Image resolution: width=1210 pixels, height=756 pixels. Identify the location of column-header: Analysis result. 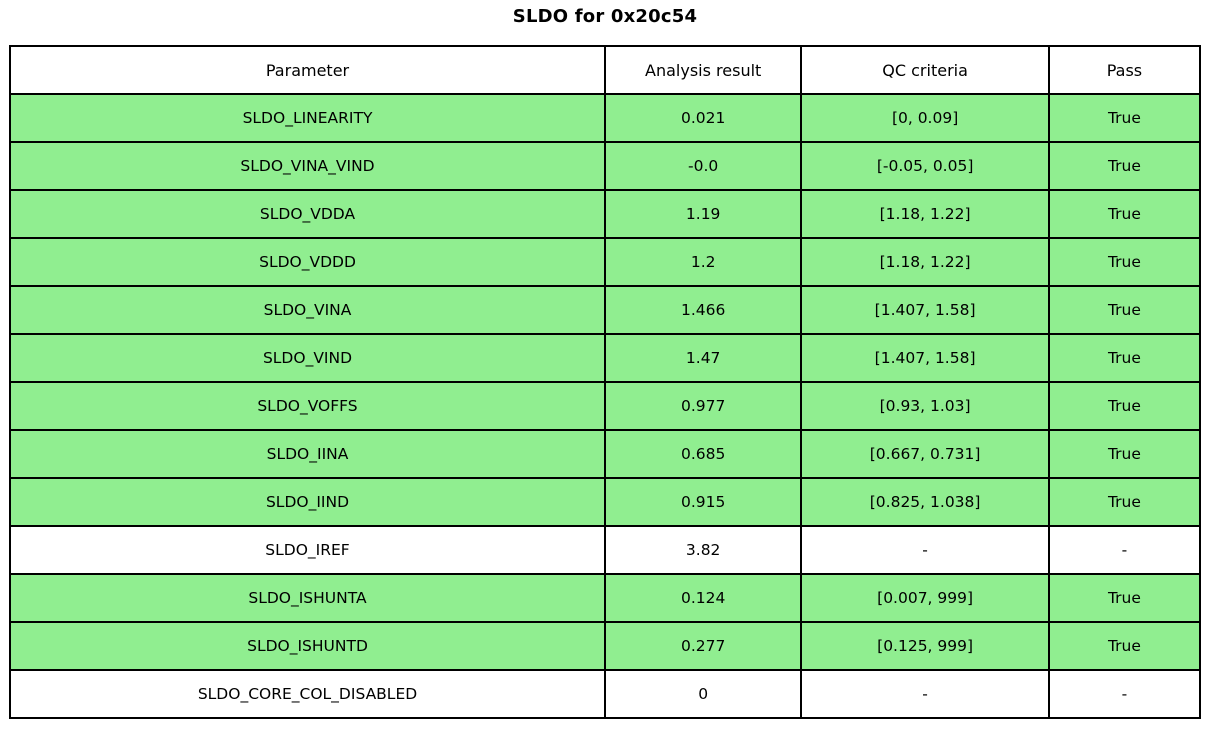
(703, 70).